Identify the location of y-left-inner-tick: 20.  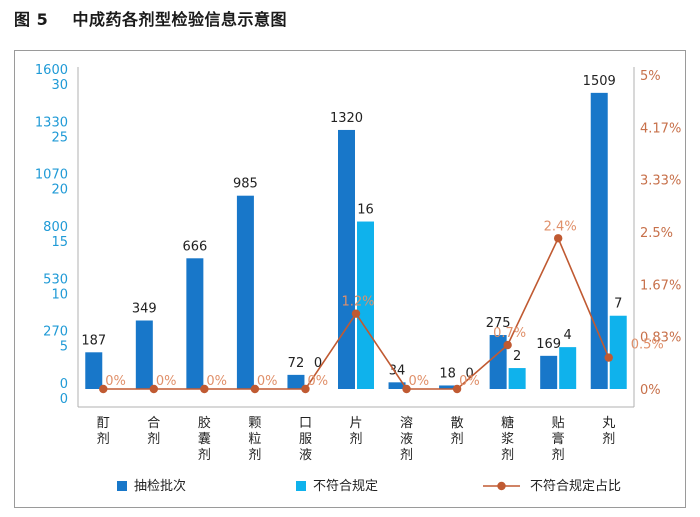
(59, 190).